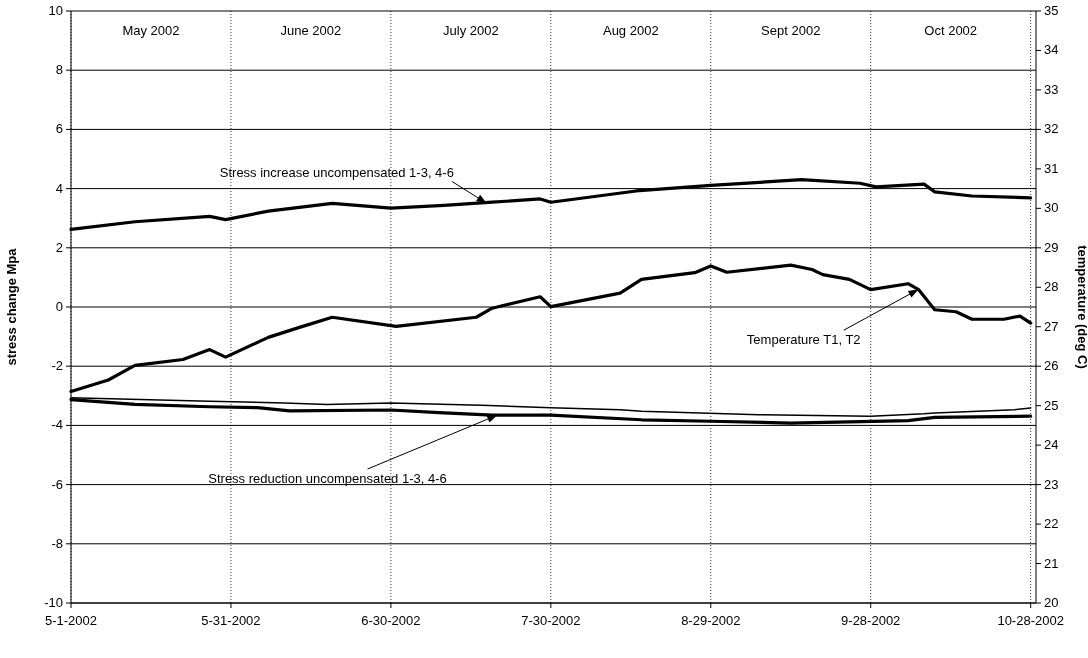 This screenshot has width=1088, height=658. I want to click on annotation: Oct 2002, so click(951, 30).